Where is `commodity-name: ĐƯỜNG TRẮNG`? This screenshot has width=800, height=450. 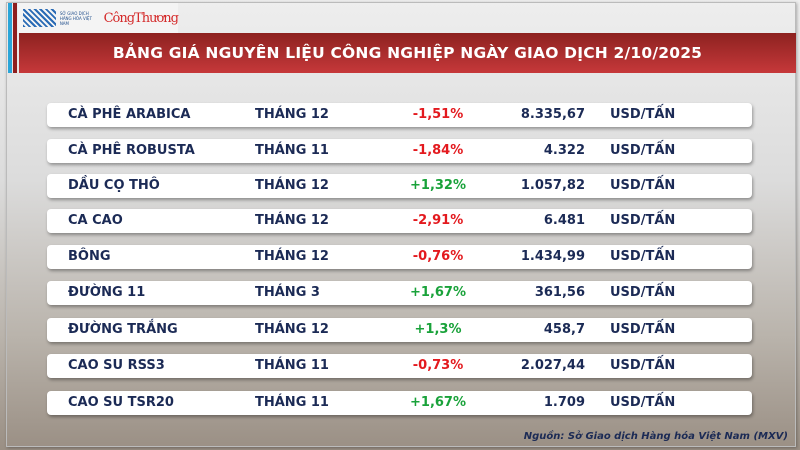 commodity-name: ĐƯỜNG TRẮNG is located at coordinates (123, 329).